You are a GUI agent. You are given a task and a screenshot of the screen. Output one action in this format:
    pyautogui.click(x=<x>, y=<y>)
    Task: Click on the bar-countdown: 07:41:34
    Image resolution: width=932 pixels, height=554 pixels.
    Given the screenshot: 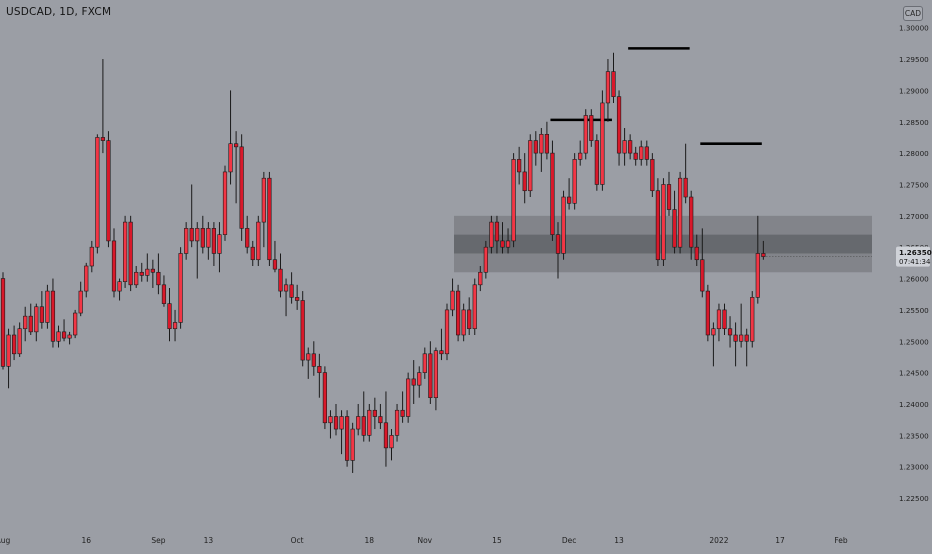 What is the action you would take?
    pyautogui.click(x=915, y=262)
    